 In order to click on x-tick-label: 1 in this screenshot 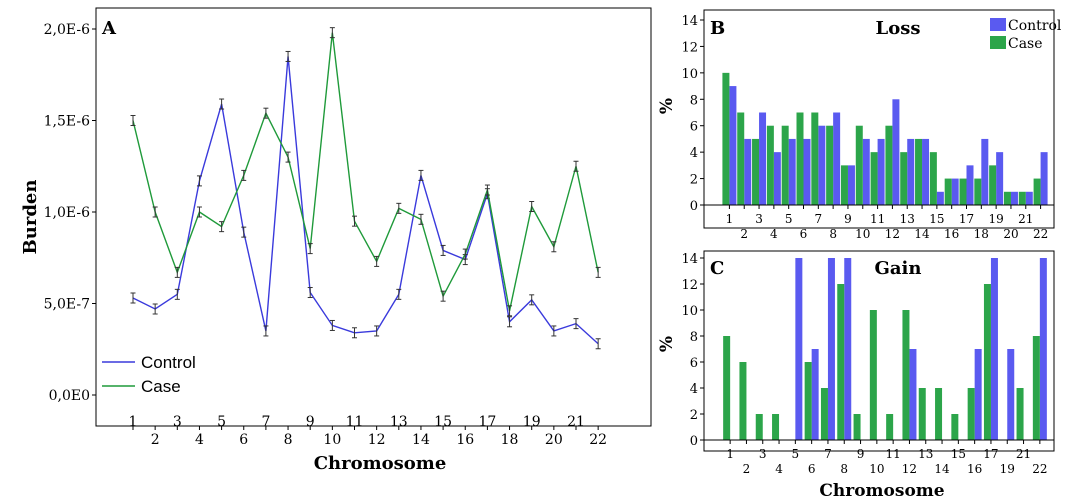, I will do `click(133, 422)`.